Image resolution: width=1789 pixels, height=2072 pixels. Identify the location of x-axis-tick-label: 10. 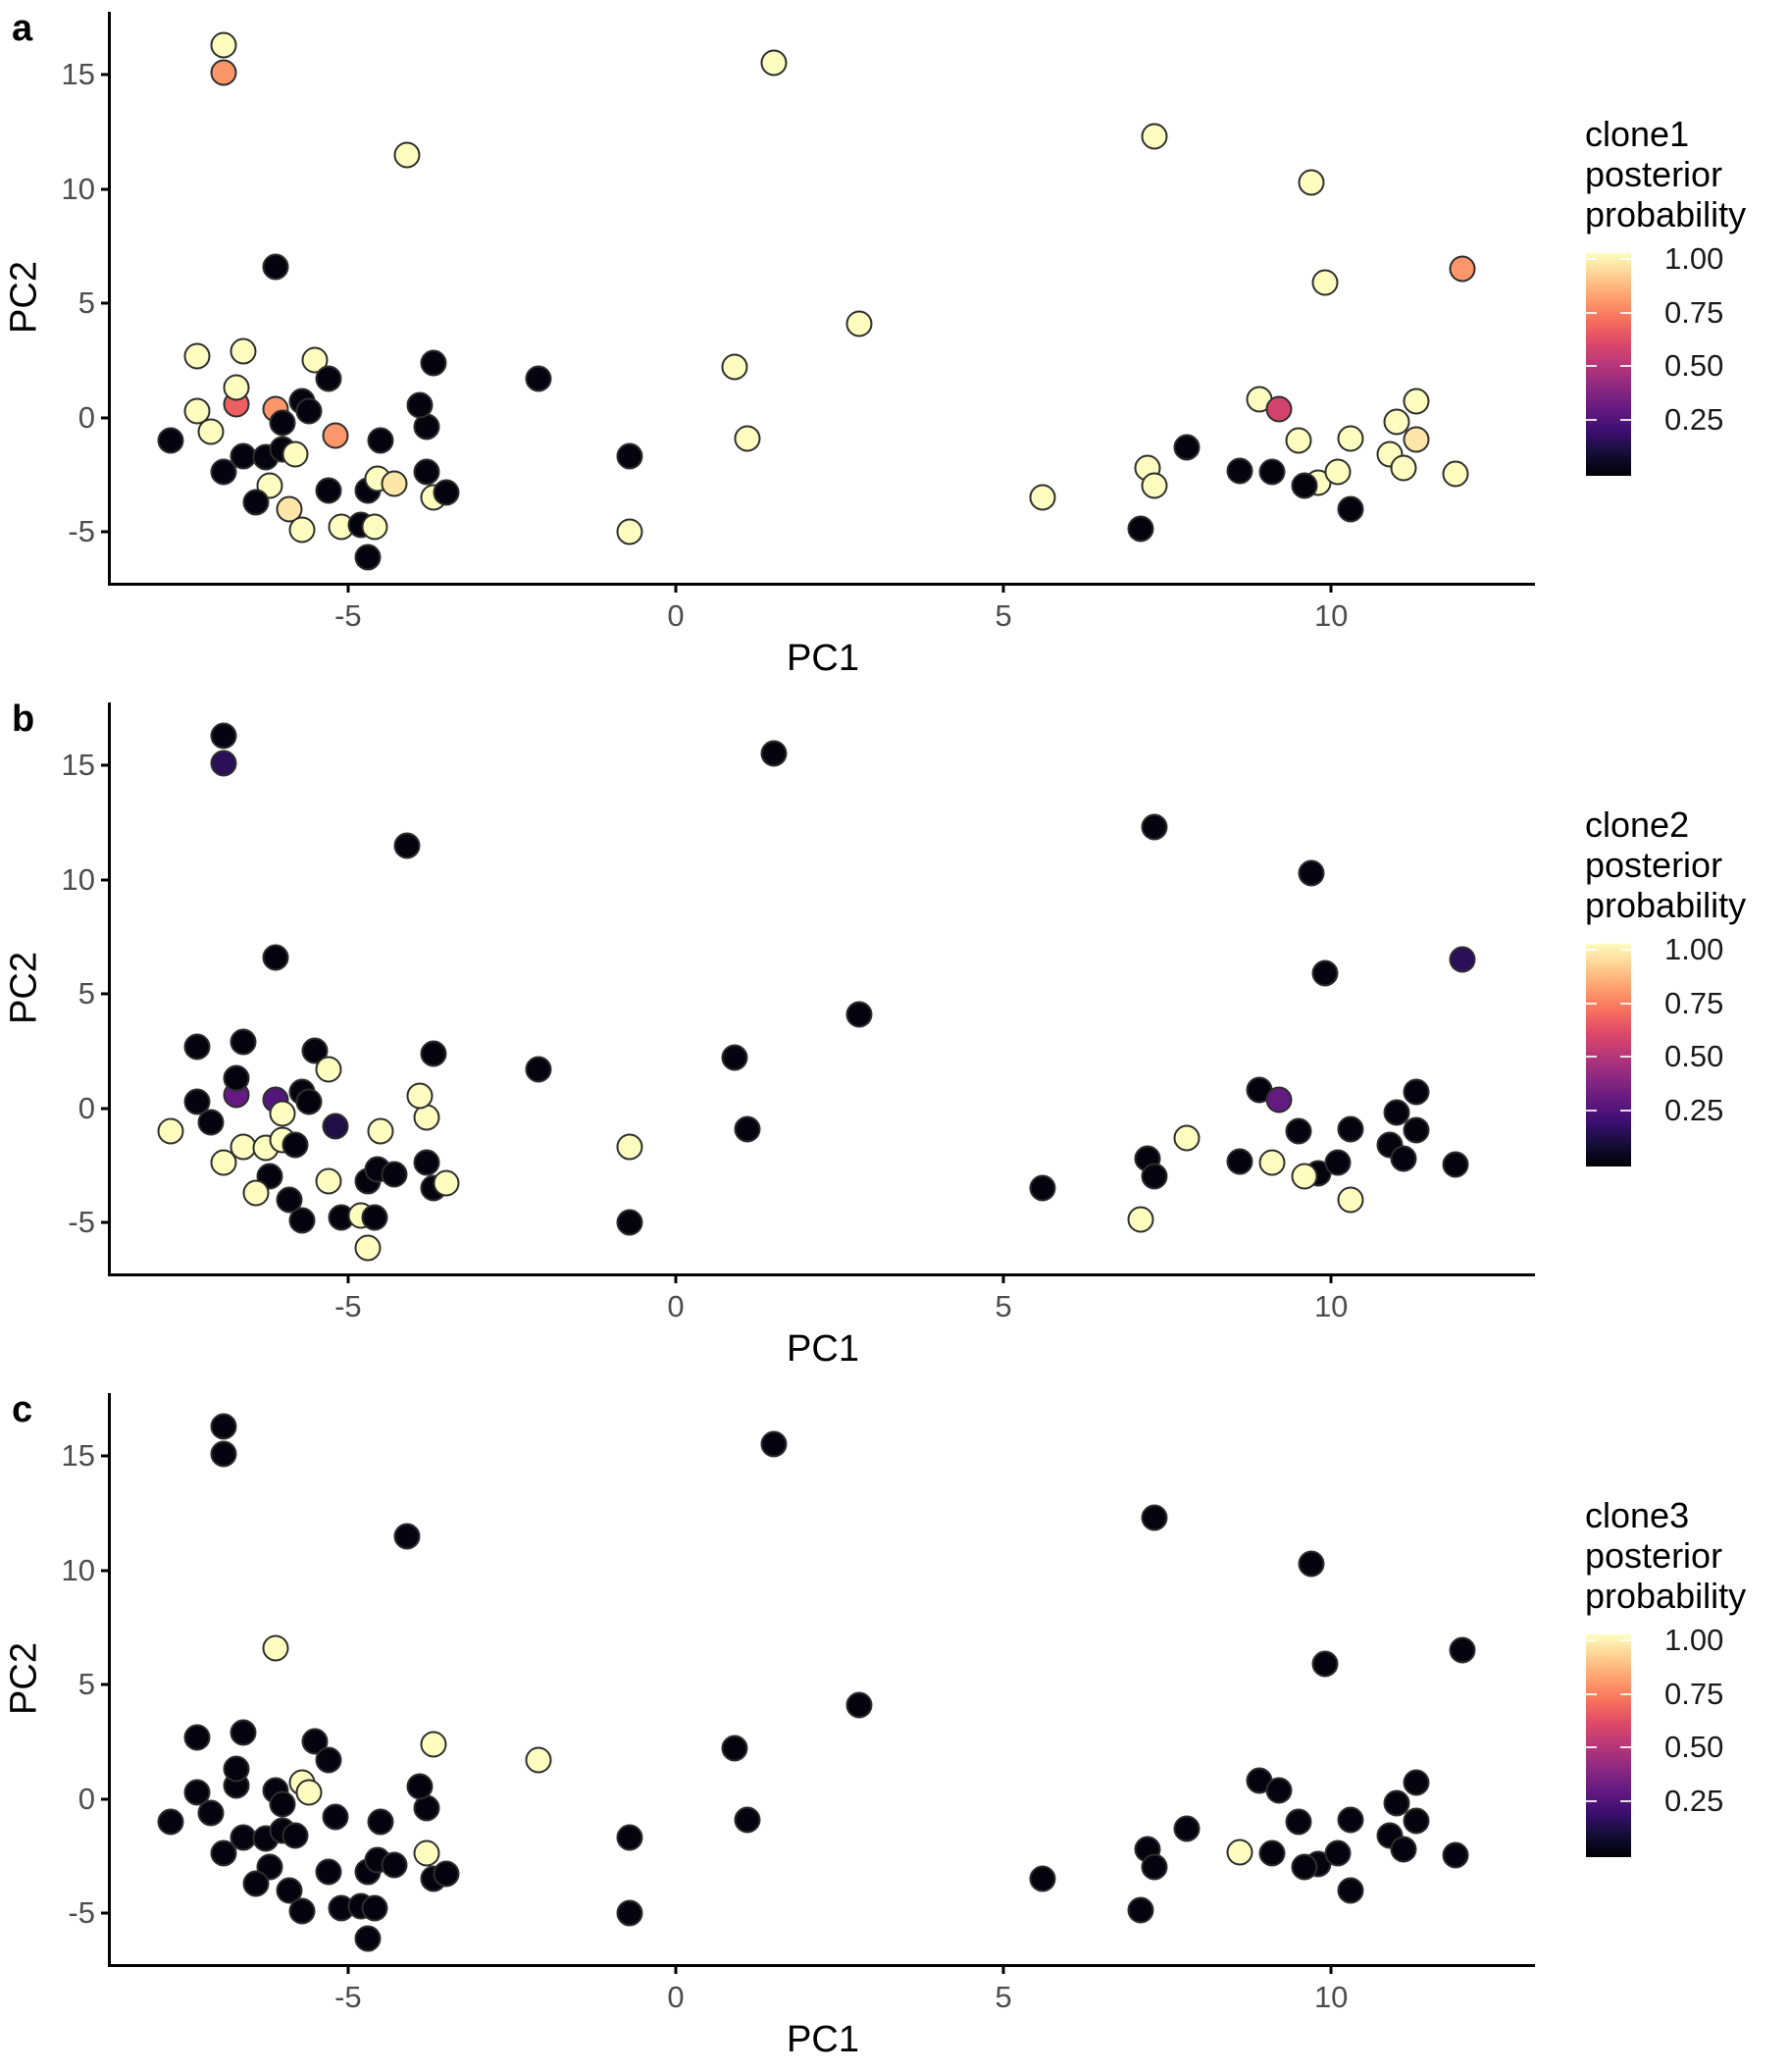
(1331, 615).